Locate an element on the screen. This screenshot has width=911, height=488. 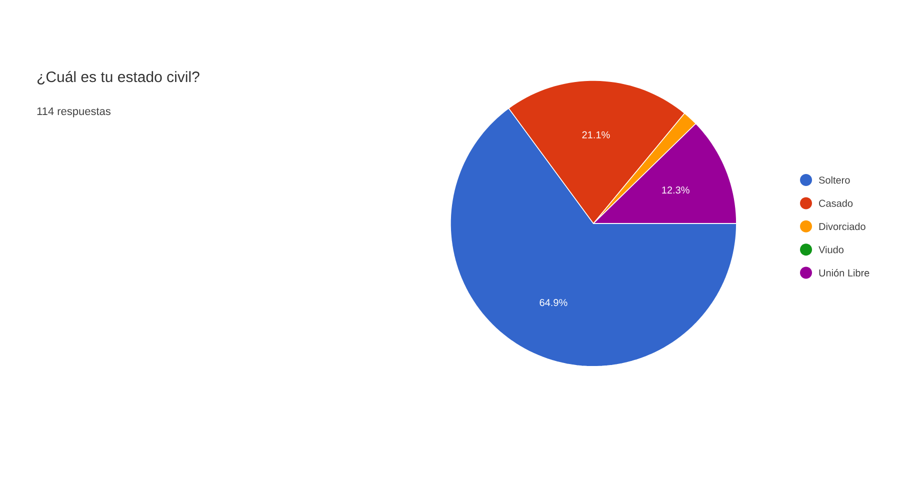
data-label: 21.1% is located at coordinates (596, 134).